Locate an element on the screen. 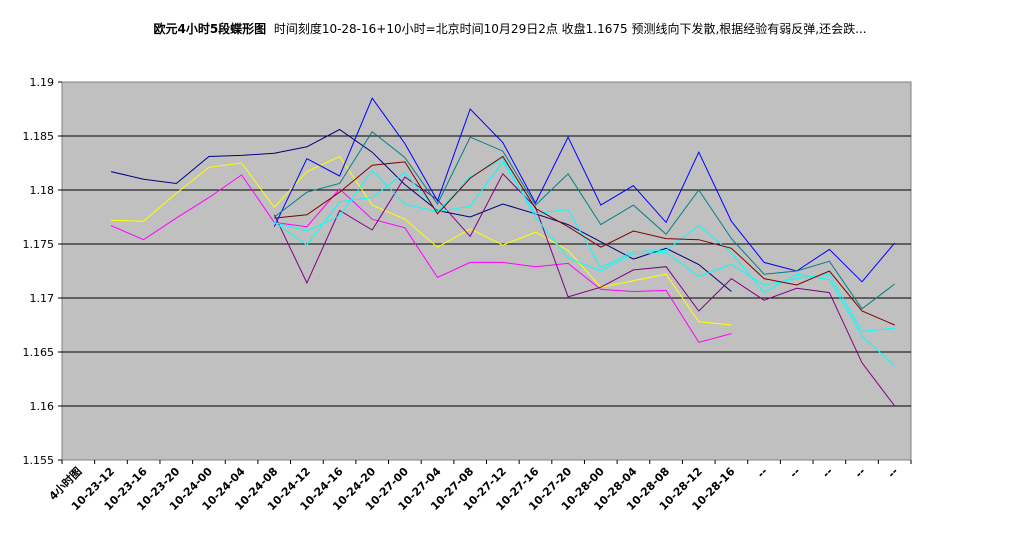  y-tick-label: 1.17 is located at coordinates (42, 298).